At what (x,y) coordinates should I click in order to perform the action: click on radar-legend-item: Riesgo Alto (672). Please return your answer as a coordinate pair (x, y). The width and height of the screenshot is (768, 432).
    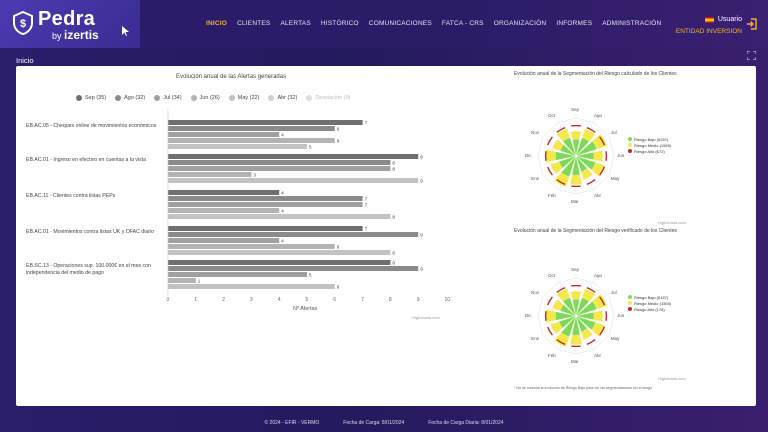
    Looking at the image, I should click on (649, 151).